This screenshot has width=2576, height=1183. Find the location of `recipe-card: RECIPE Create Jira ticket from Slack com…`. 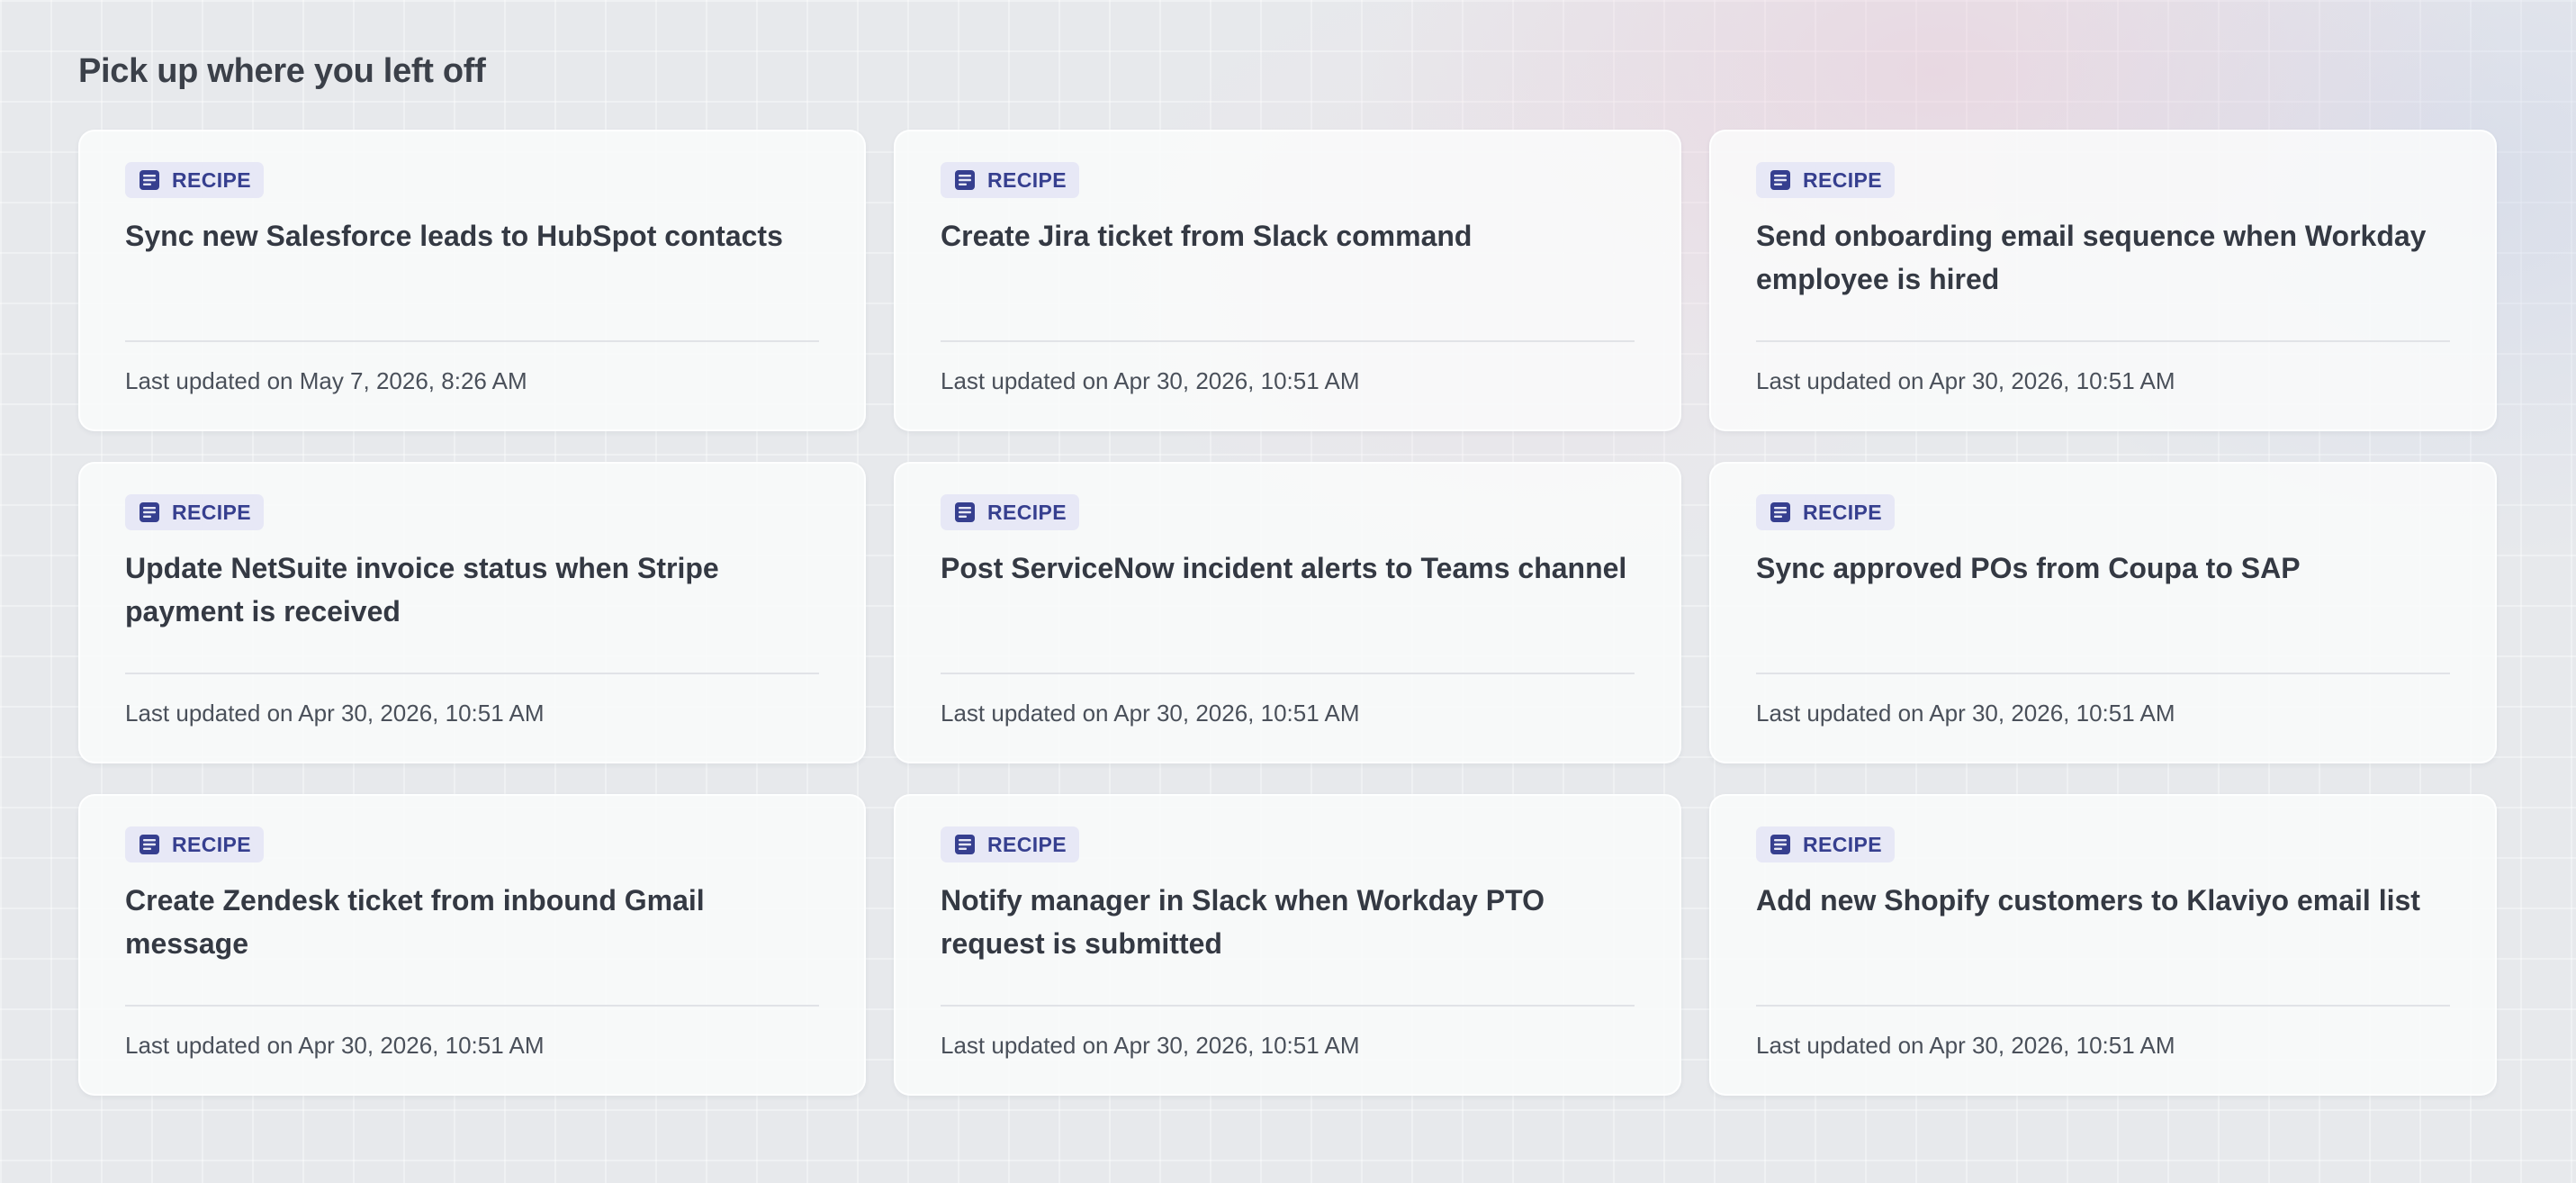

recipe-card: RECIPE Create Jira ticket from Slack com… is located at coordinates (1287, 280).